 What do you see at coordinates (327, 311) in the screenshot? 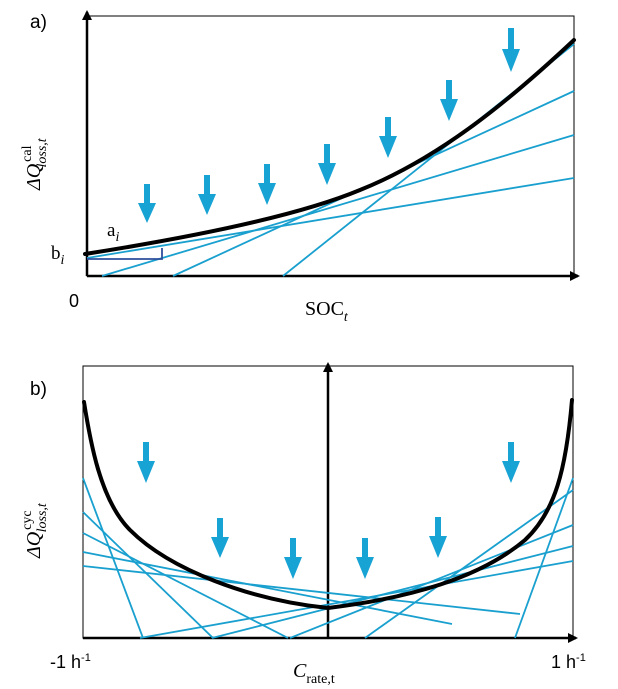
I see `panel-a-x-label: SOCt` at bounding box center [327, 311].